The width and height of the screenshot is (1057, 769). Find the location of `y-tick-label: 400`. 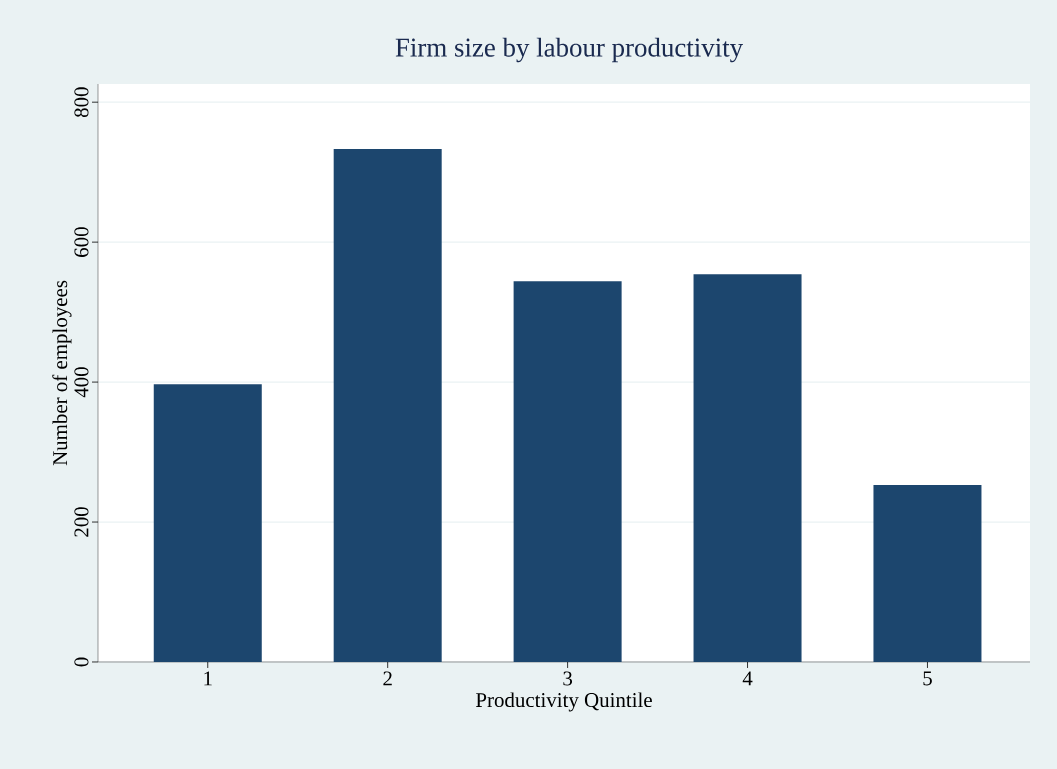

y-tick-label: 400 is located at coordinates (81, 382).